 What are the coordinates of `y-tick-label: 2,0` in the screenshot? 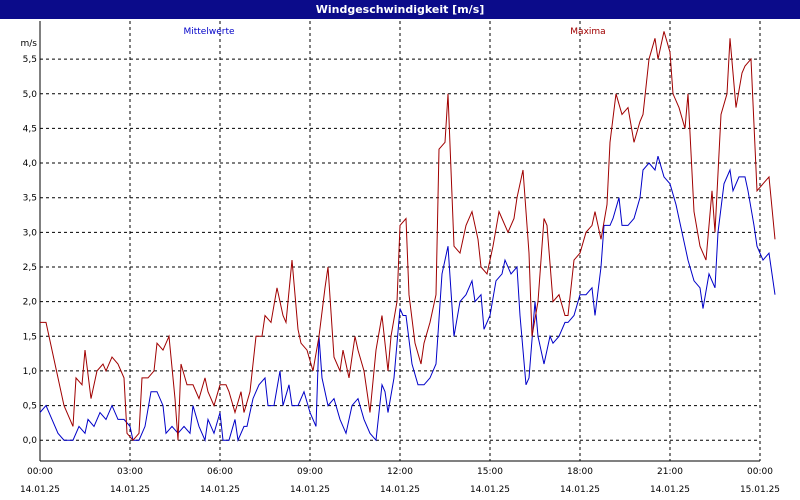 It's located at (30, 303).